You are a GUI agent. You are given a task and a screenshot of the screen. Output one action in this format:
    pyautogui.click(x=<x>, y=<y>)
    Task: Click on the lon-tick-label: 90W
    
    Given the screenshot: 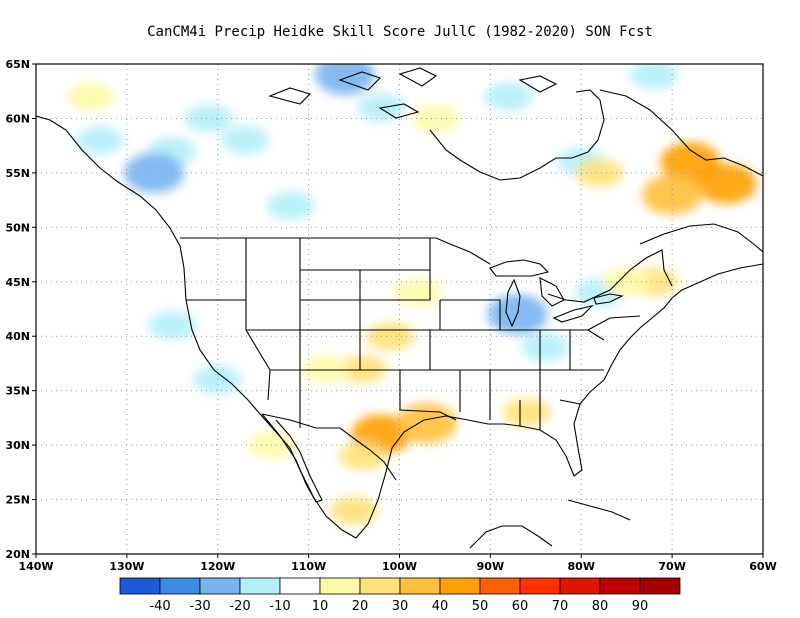 What is the action you would take?
    pyautogui.click(x=490, y=566)
    